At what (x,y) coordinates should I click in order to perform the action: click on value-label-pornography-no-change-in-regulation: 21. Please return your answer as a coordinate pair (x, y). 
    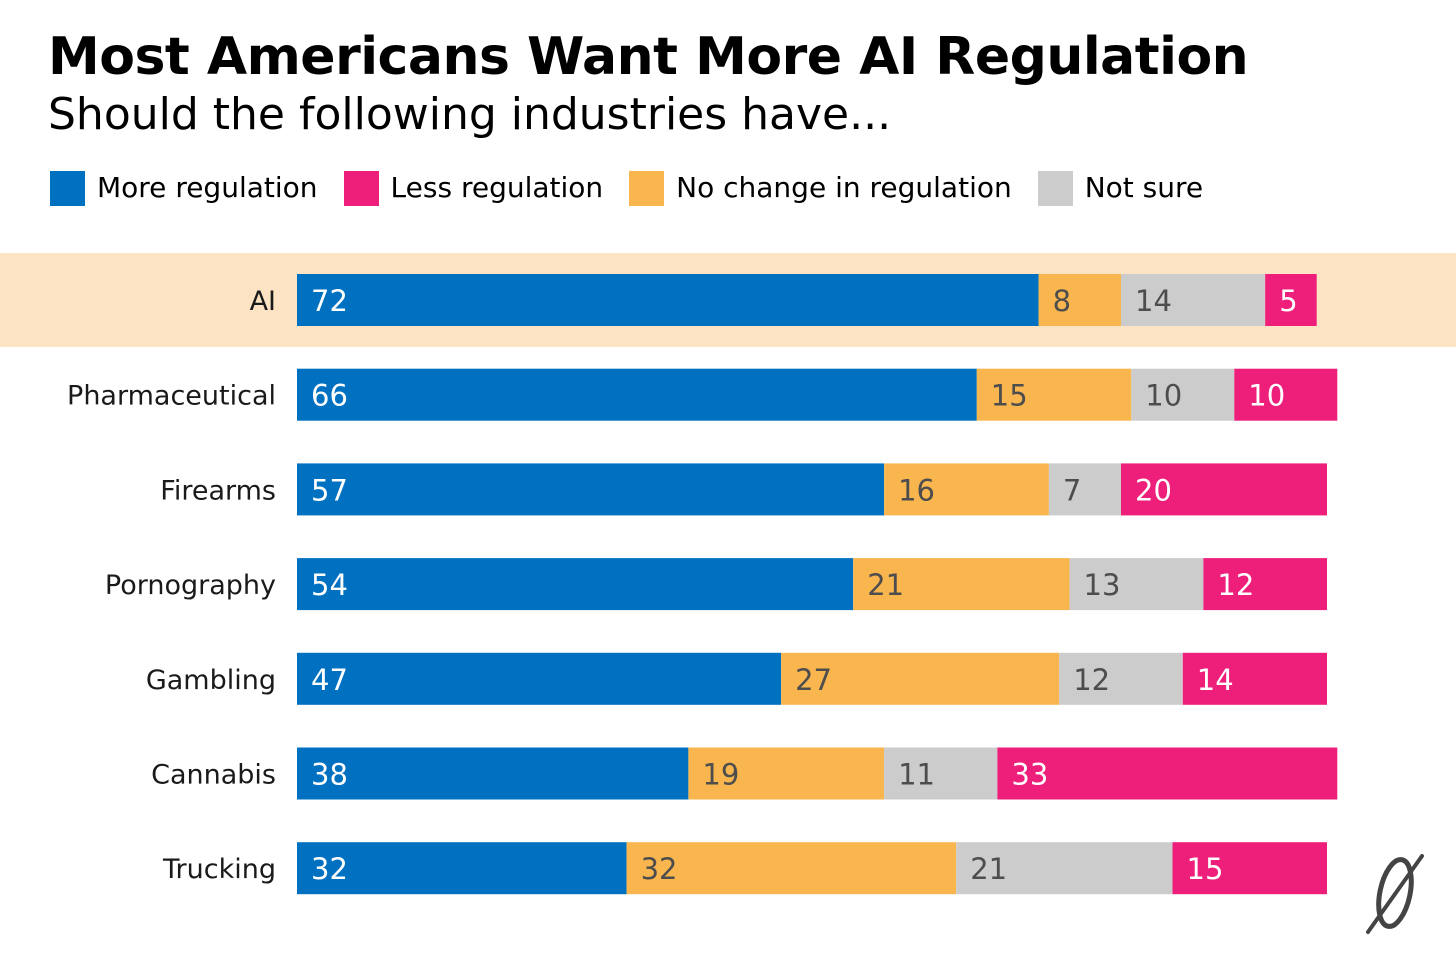
    Looking at the image, I should click on (885, 585).